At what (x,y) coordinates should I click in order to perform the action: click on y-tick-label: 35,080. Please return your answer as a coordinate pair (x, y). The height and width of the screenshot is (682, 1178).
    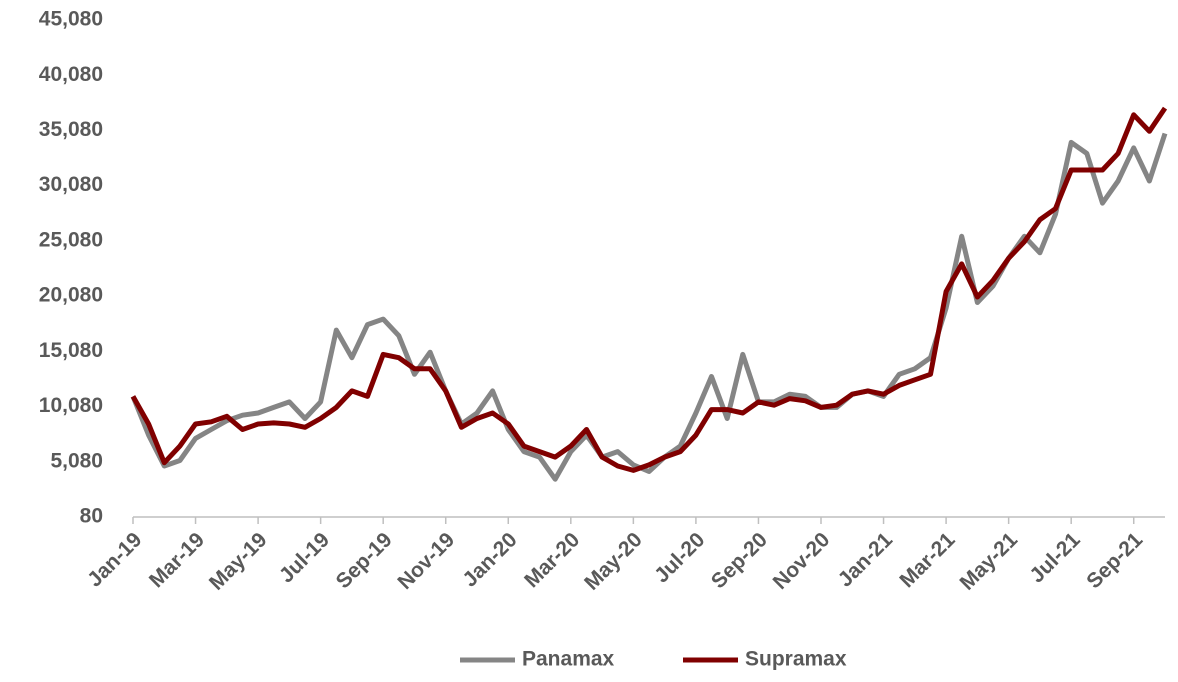
    Looking at the image, I should click on (71, 129).